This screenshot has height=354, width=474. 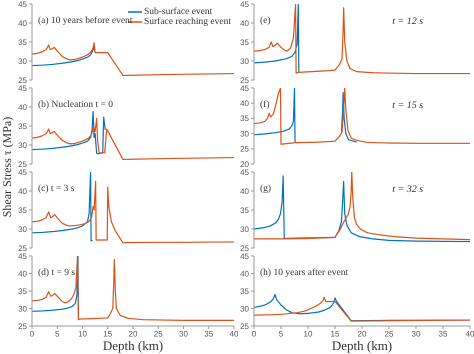 I want to click on text: (b) Nucleation t = 0, so click(x=76, y=105).